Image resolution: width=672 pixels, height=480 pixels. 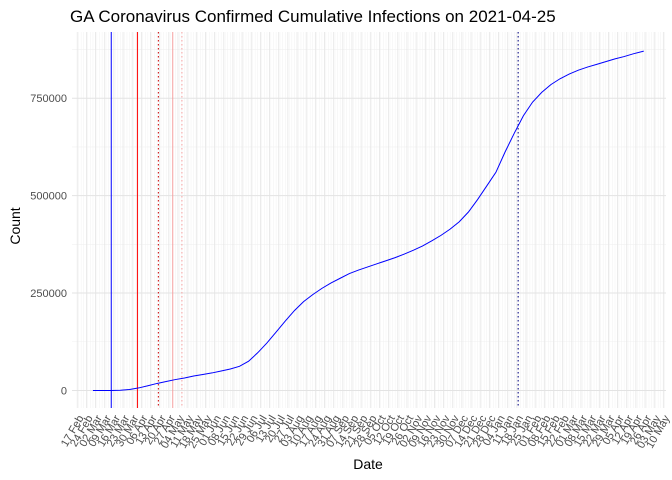 I want to click on y-tick-label: 750000, so click(x=48, y=99).